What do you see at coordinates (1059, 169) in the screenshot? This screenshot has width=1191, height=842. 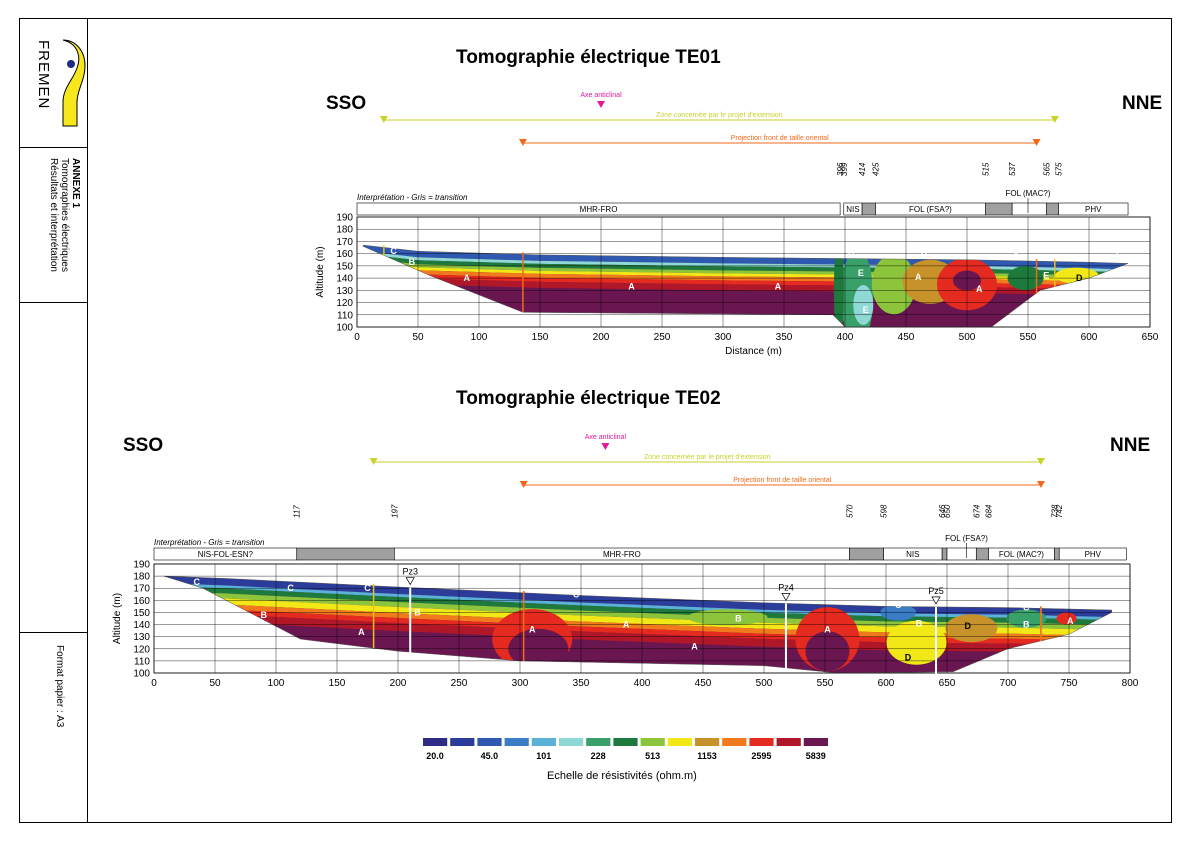 I see `boundary-tick-label: 575` at bounding box center [1059, 169].